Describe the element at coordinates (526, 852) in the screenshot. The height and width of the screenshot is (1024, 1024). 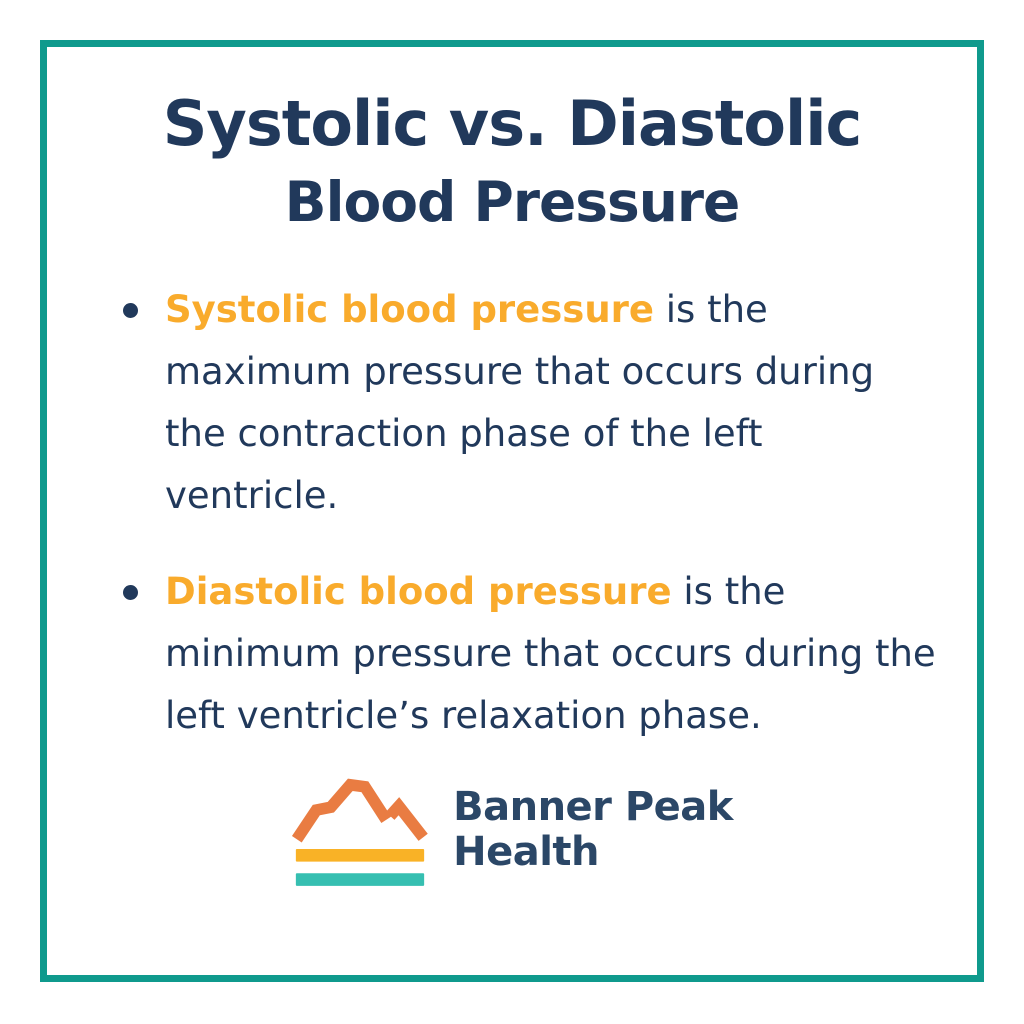
I see `brand-name-line2: Health` at that location.